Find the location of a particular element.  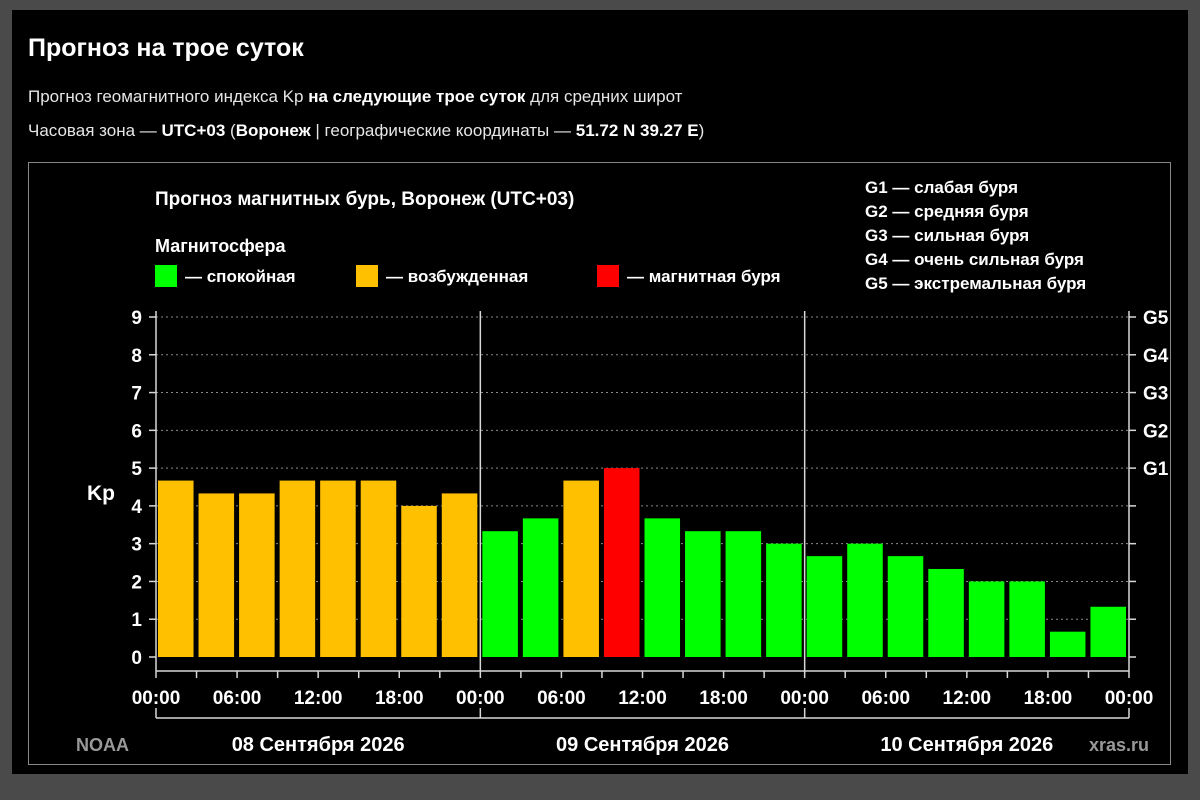

g-legend-g2: G2 — средняя буря is located at coordinates (947, 211).